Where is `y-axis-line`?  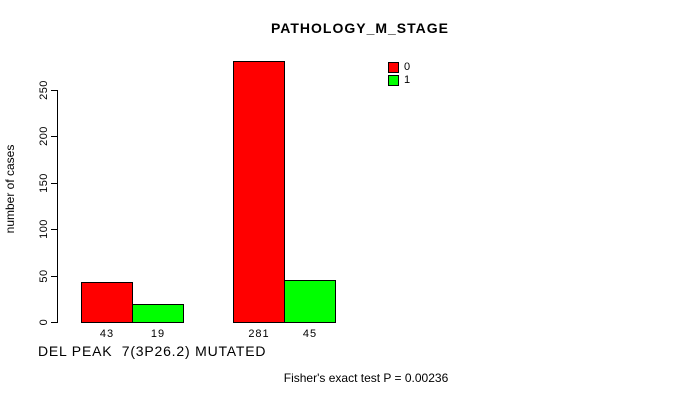 y-axis-line is located at coordinates (57, 206).